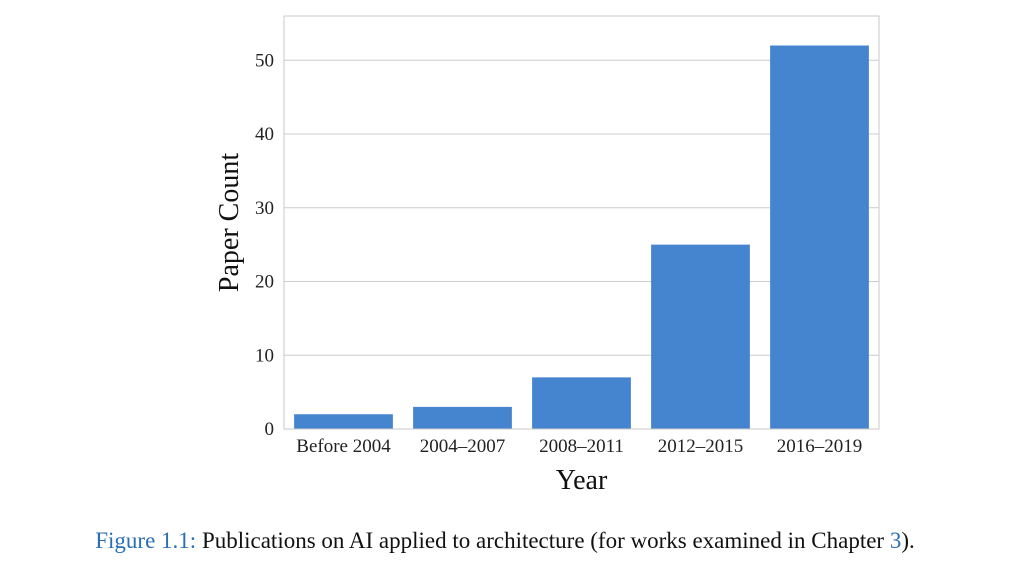 The image size is (1010, 576). Describe the element at coordinates (264, 208) in the screenshot. I see `y-tick-label: 30` at that location.